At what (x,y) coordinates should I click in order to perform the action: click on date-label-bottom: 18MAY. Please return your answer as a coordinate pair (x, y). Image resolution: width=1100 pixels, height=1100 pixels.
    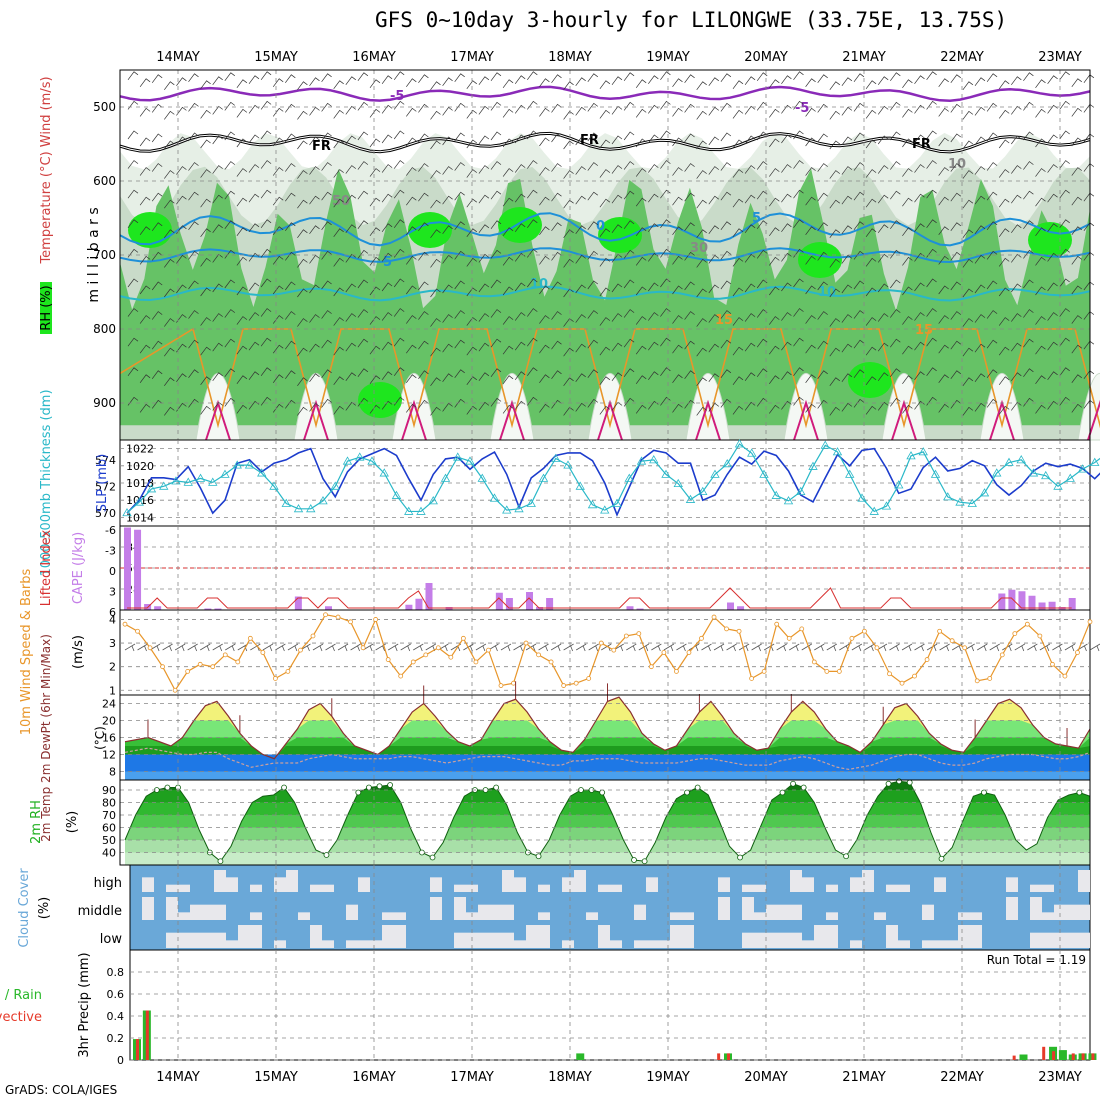
    Looking at the image, I should click on (570, 1077).